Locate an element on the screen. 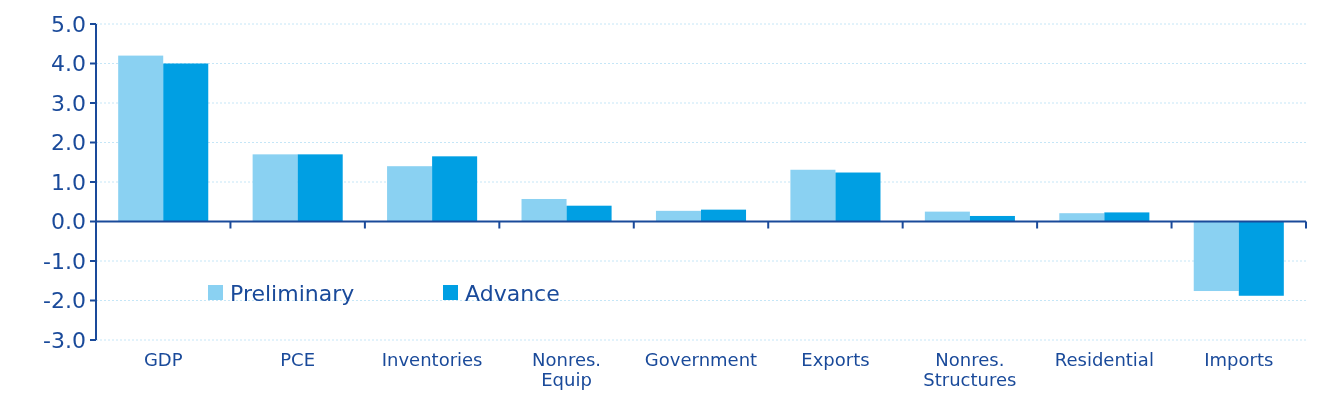 The height and width of the screenshot is (400, 1318). y-tick-label: 2.0 is located at coordinates (68, 143).